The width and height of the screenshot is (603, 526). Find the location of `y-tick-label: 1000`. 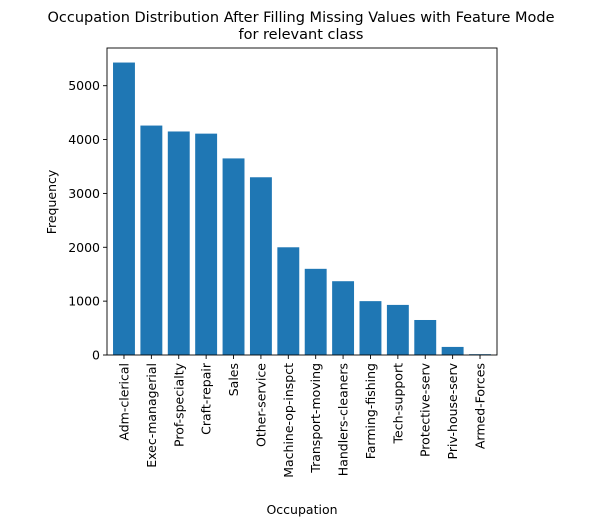

y-tick-label: 1000 is located at coordinates (84, 301).